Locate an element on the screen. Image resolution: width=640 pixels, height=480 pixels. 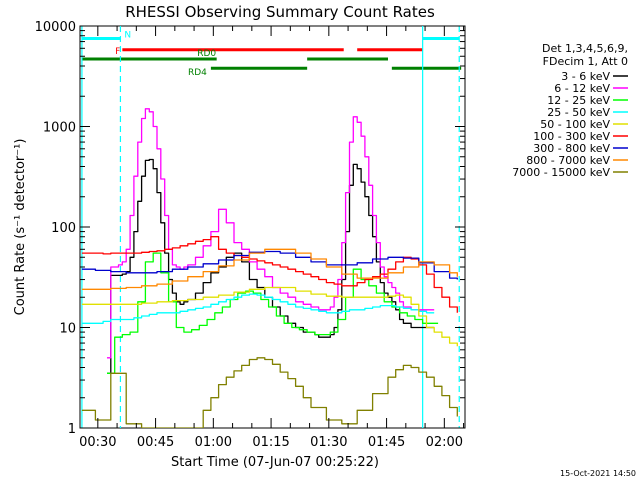
y-tick-label: 1 is located at coordinates (72, 429).